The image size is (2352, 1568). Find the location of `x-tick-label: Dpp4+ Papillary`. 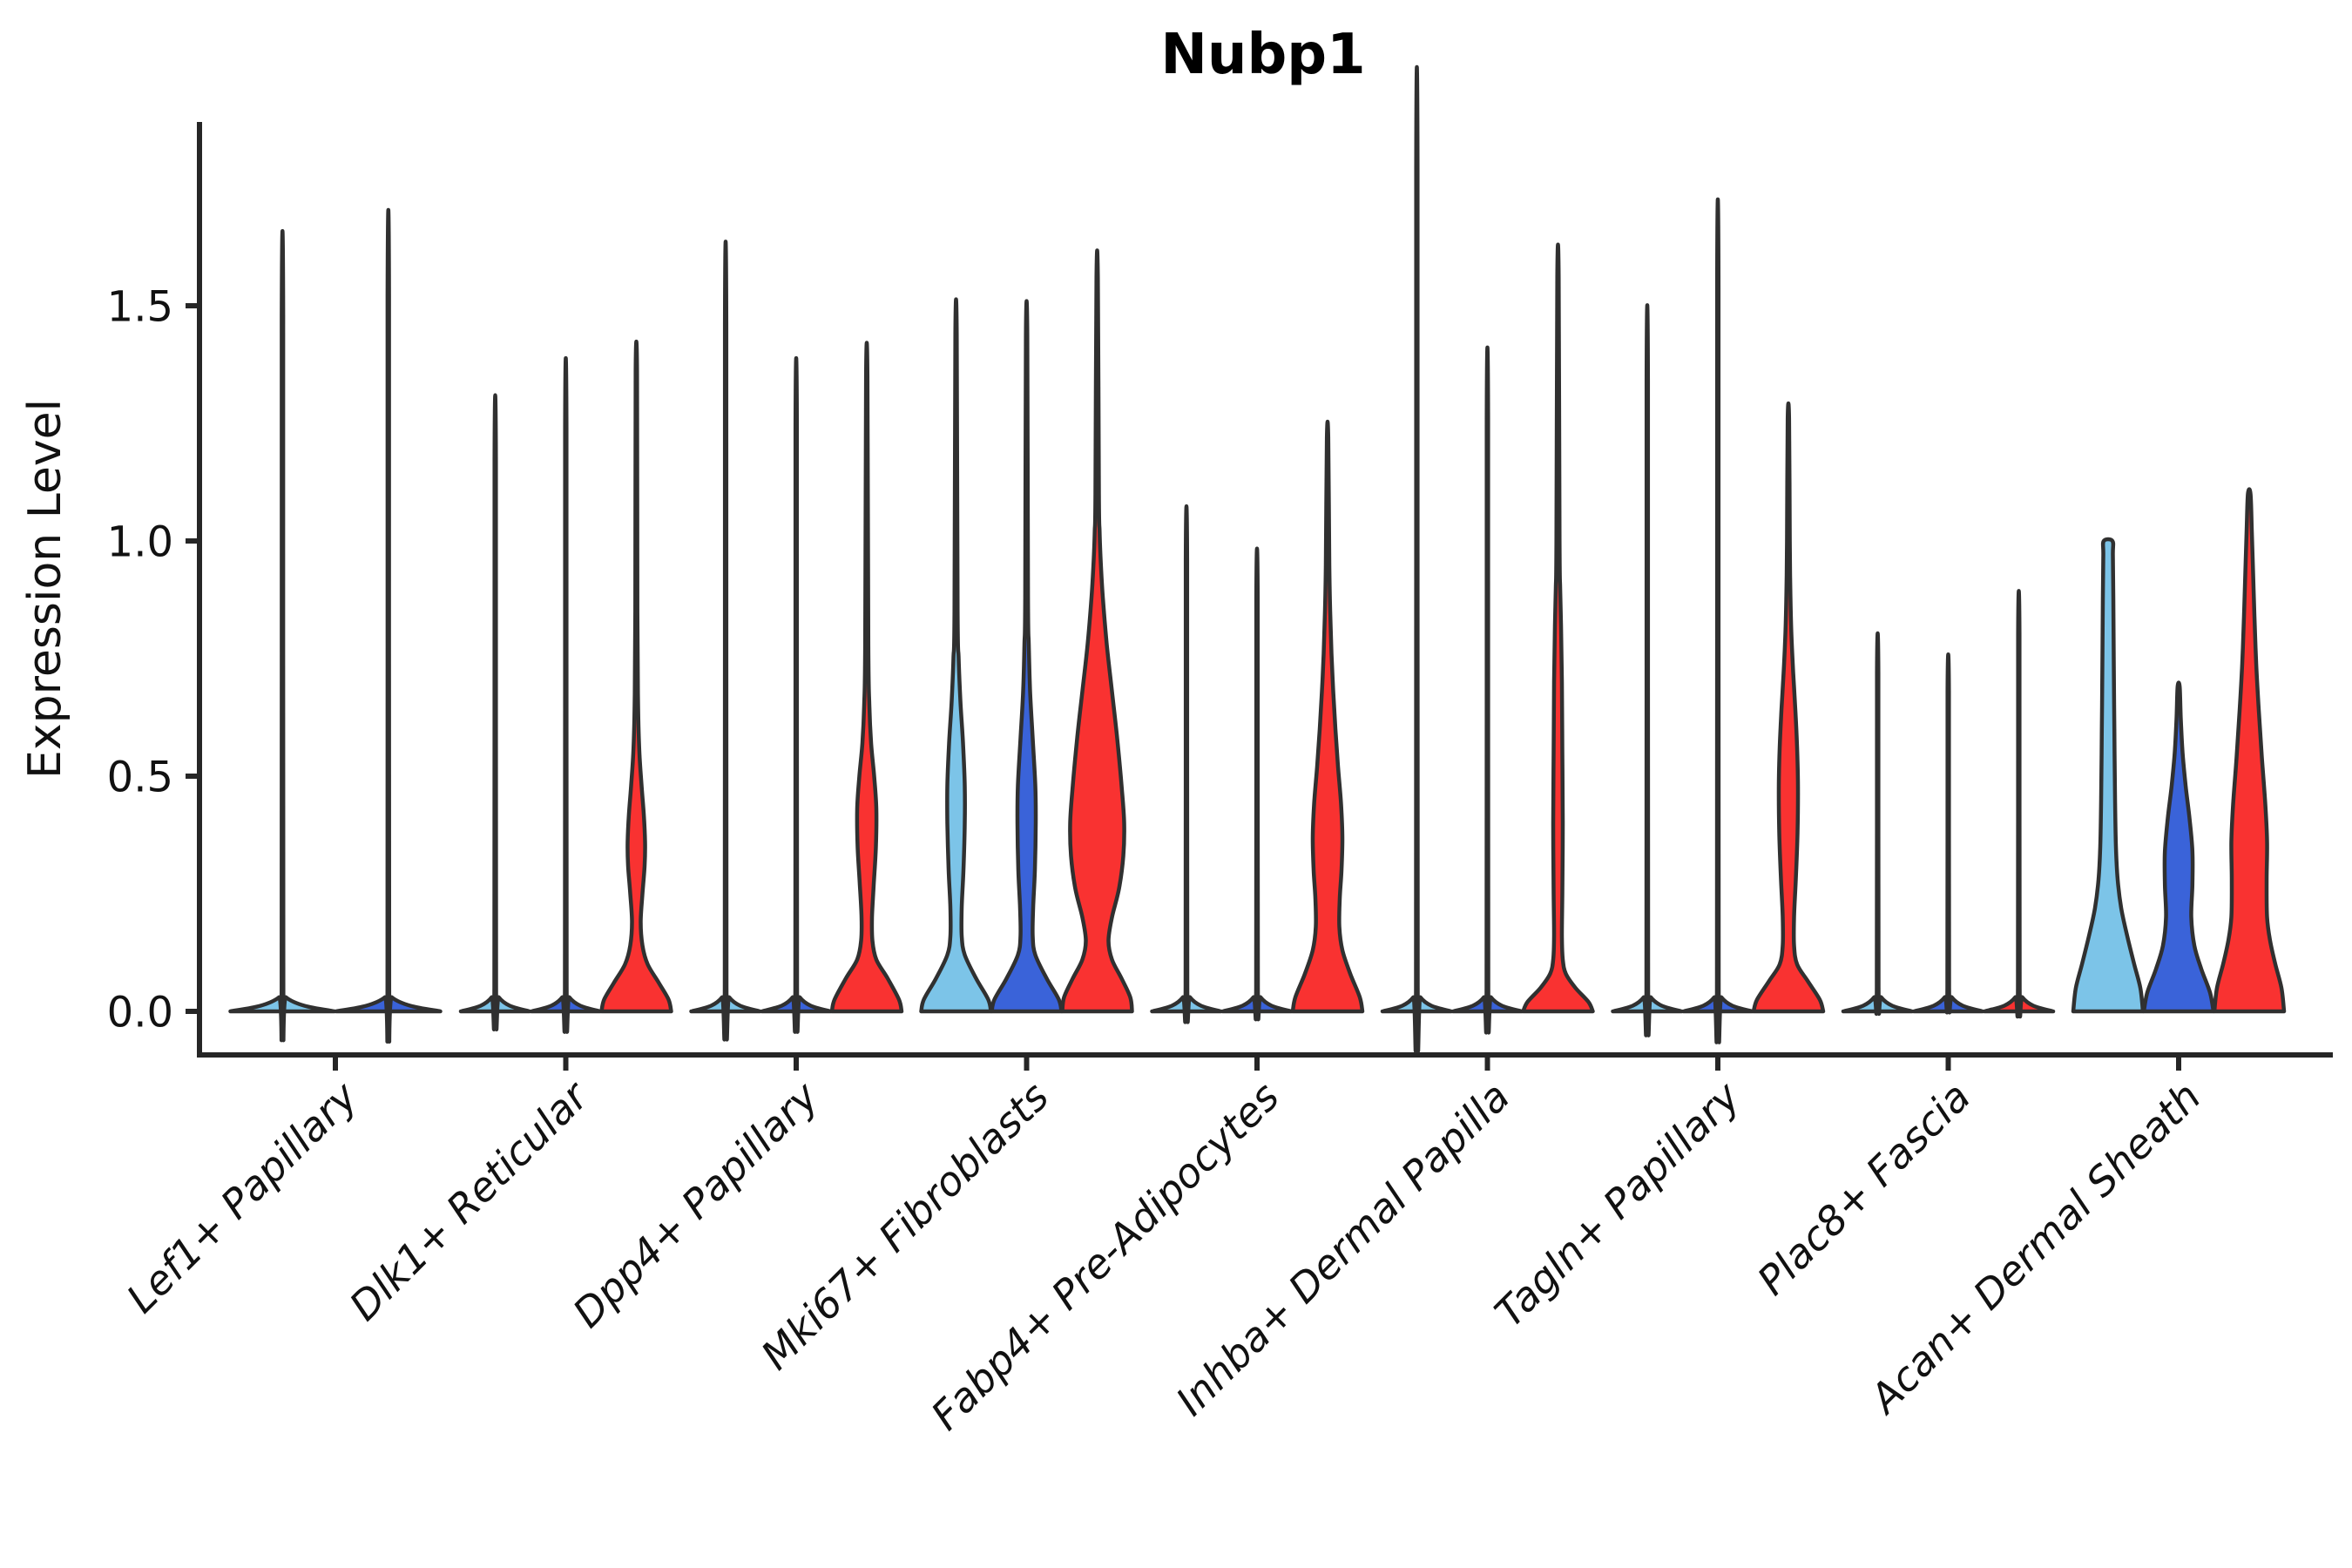

x-tick-label: Dpp4+ Papillary is located at coordinates (696, 1204).